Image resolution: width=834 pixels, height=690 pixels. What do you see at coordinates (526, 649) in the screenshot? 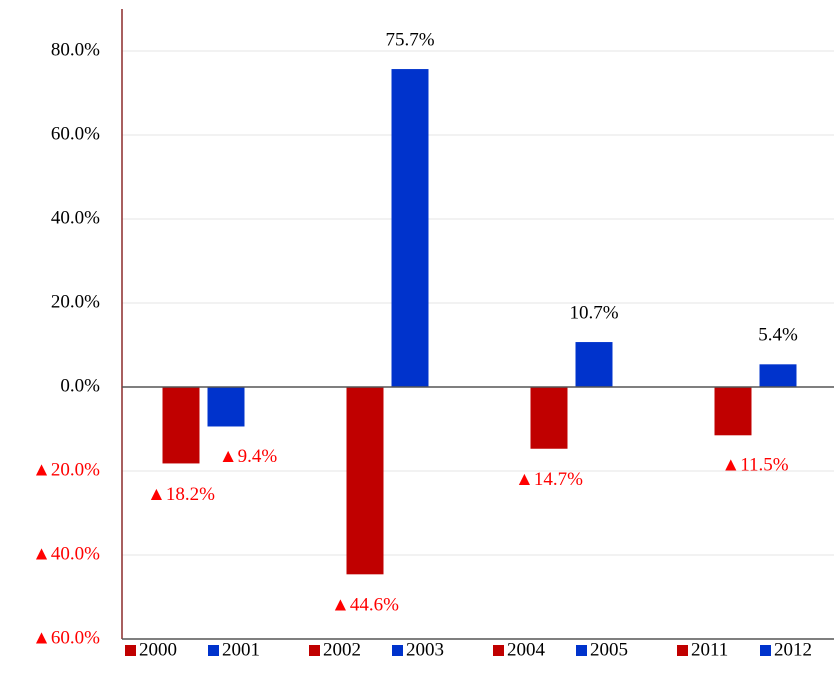
I see `legend-label: 2004` at bounding box center [526, 649].